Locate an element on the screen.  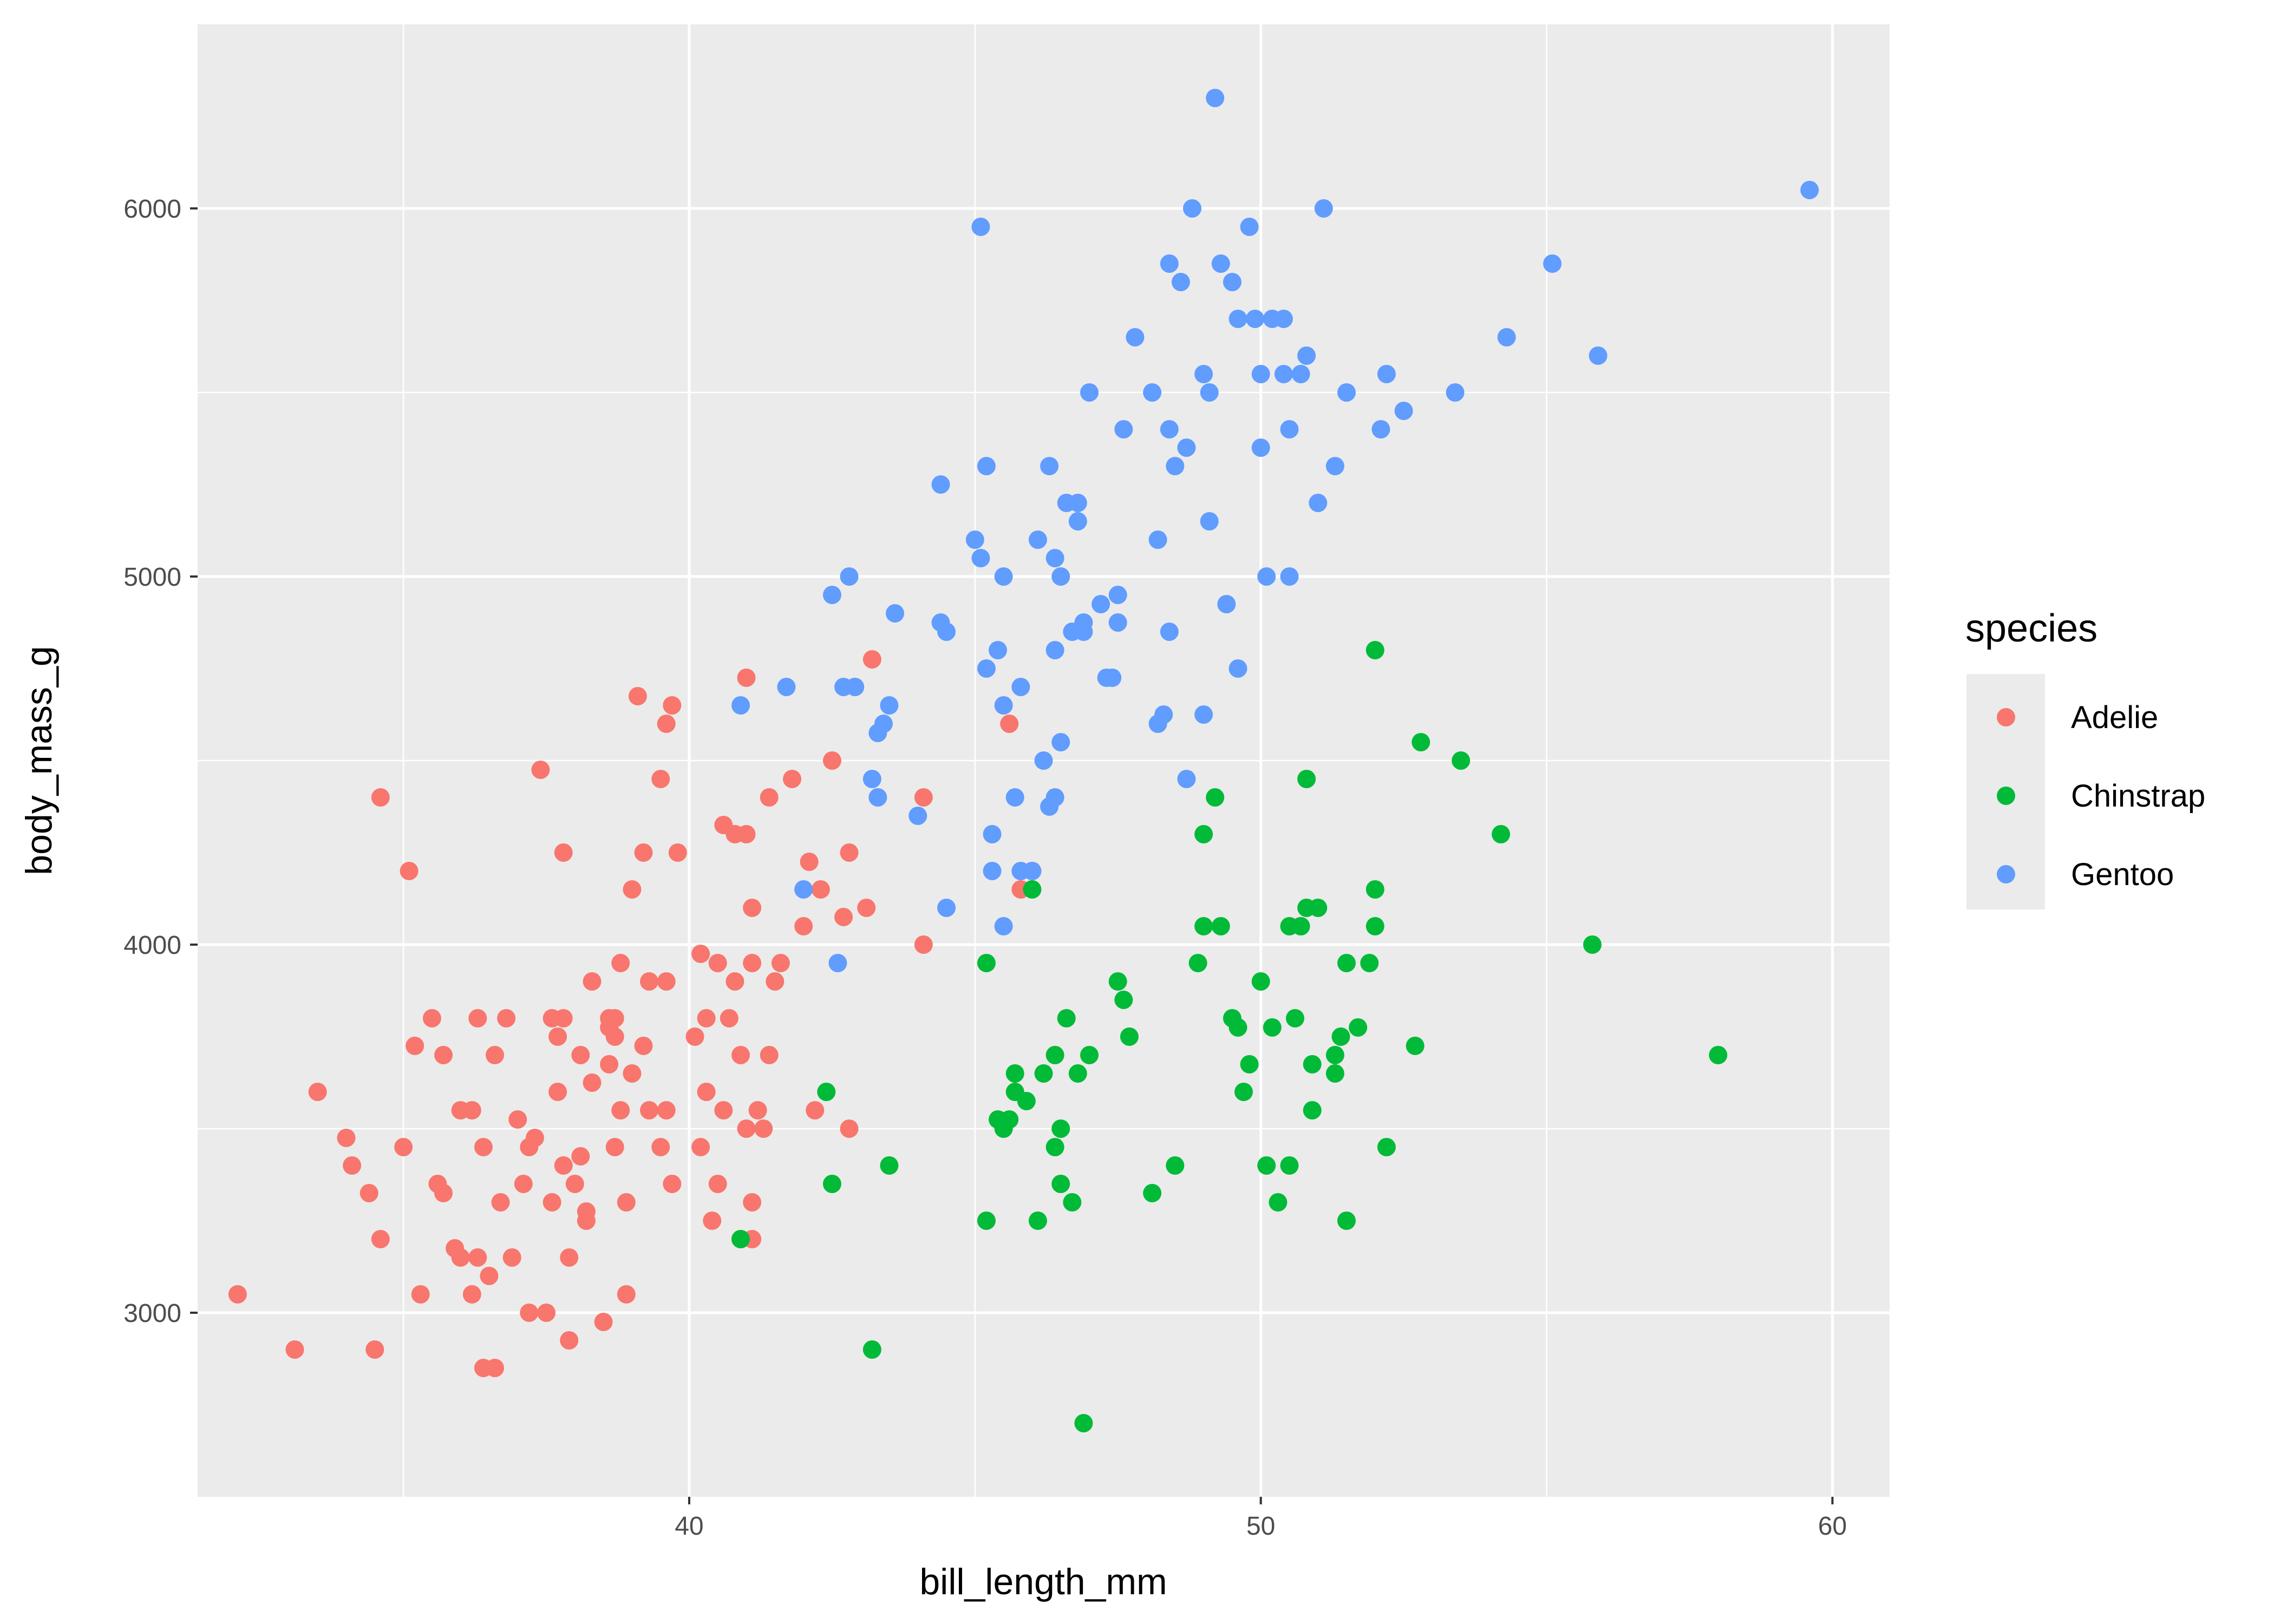
legend-key-chinstrap is located at coordinates (2006, 796).